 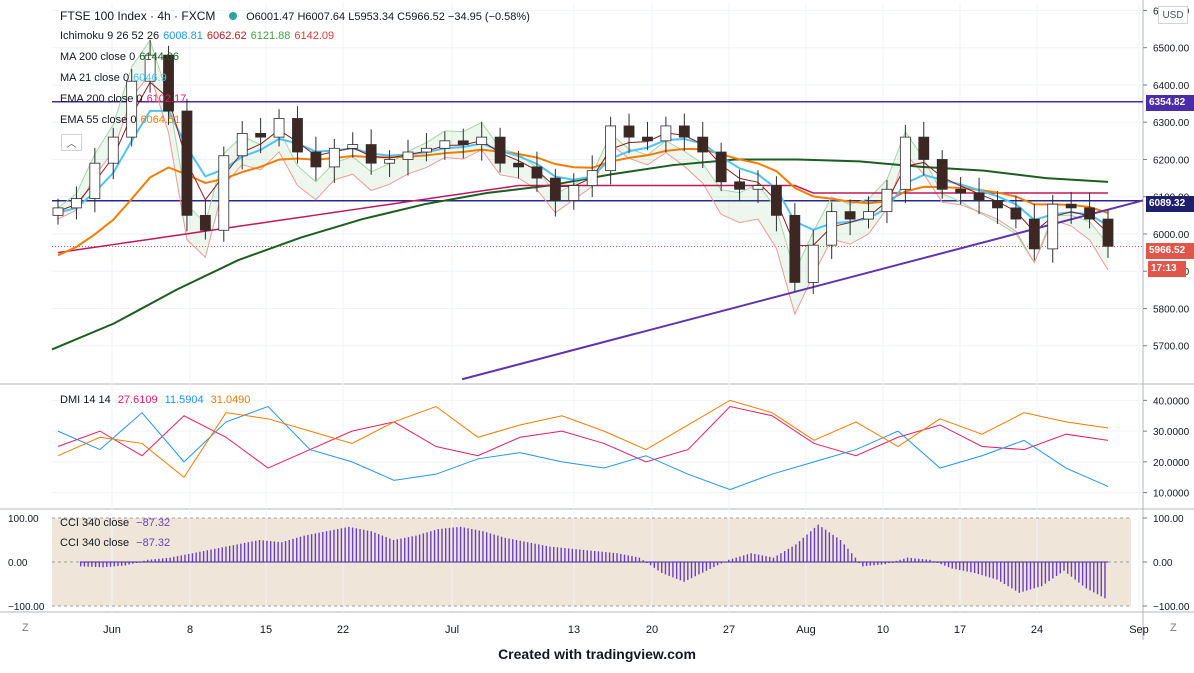 What do you see at coordinates (1173, 15) in the screenshot?
I see `currency-button: USD` at bounding box center [1173, 15].